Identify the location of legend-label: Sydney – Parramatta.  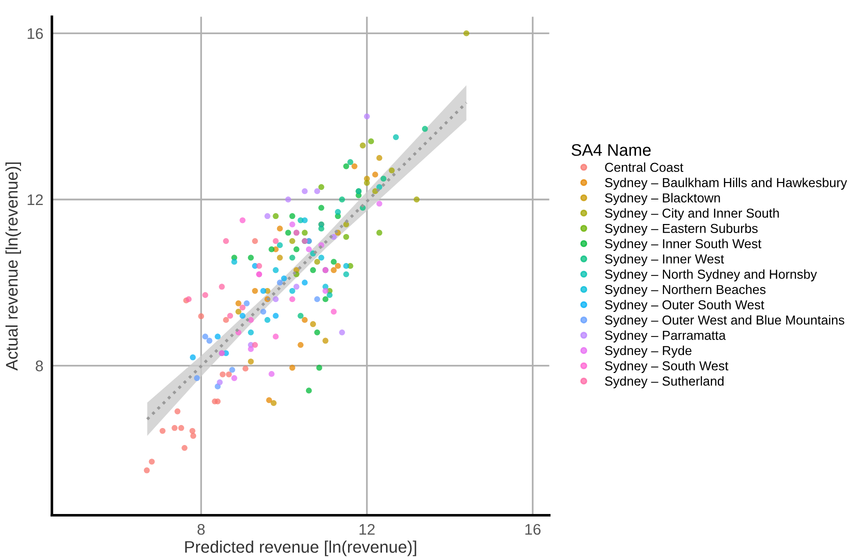
(665, 336).